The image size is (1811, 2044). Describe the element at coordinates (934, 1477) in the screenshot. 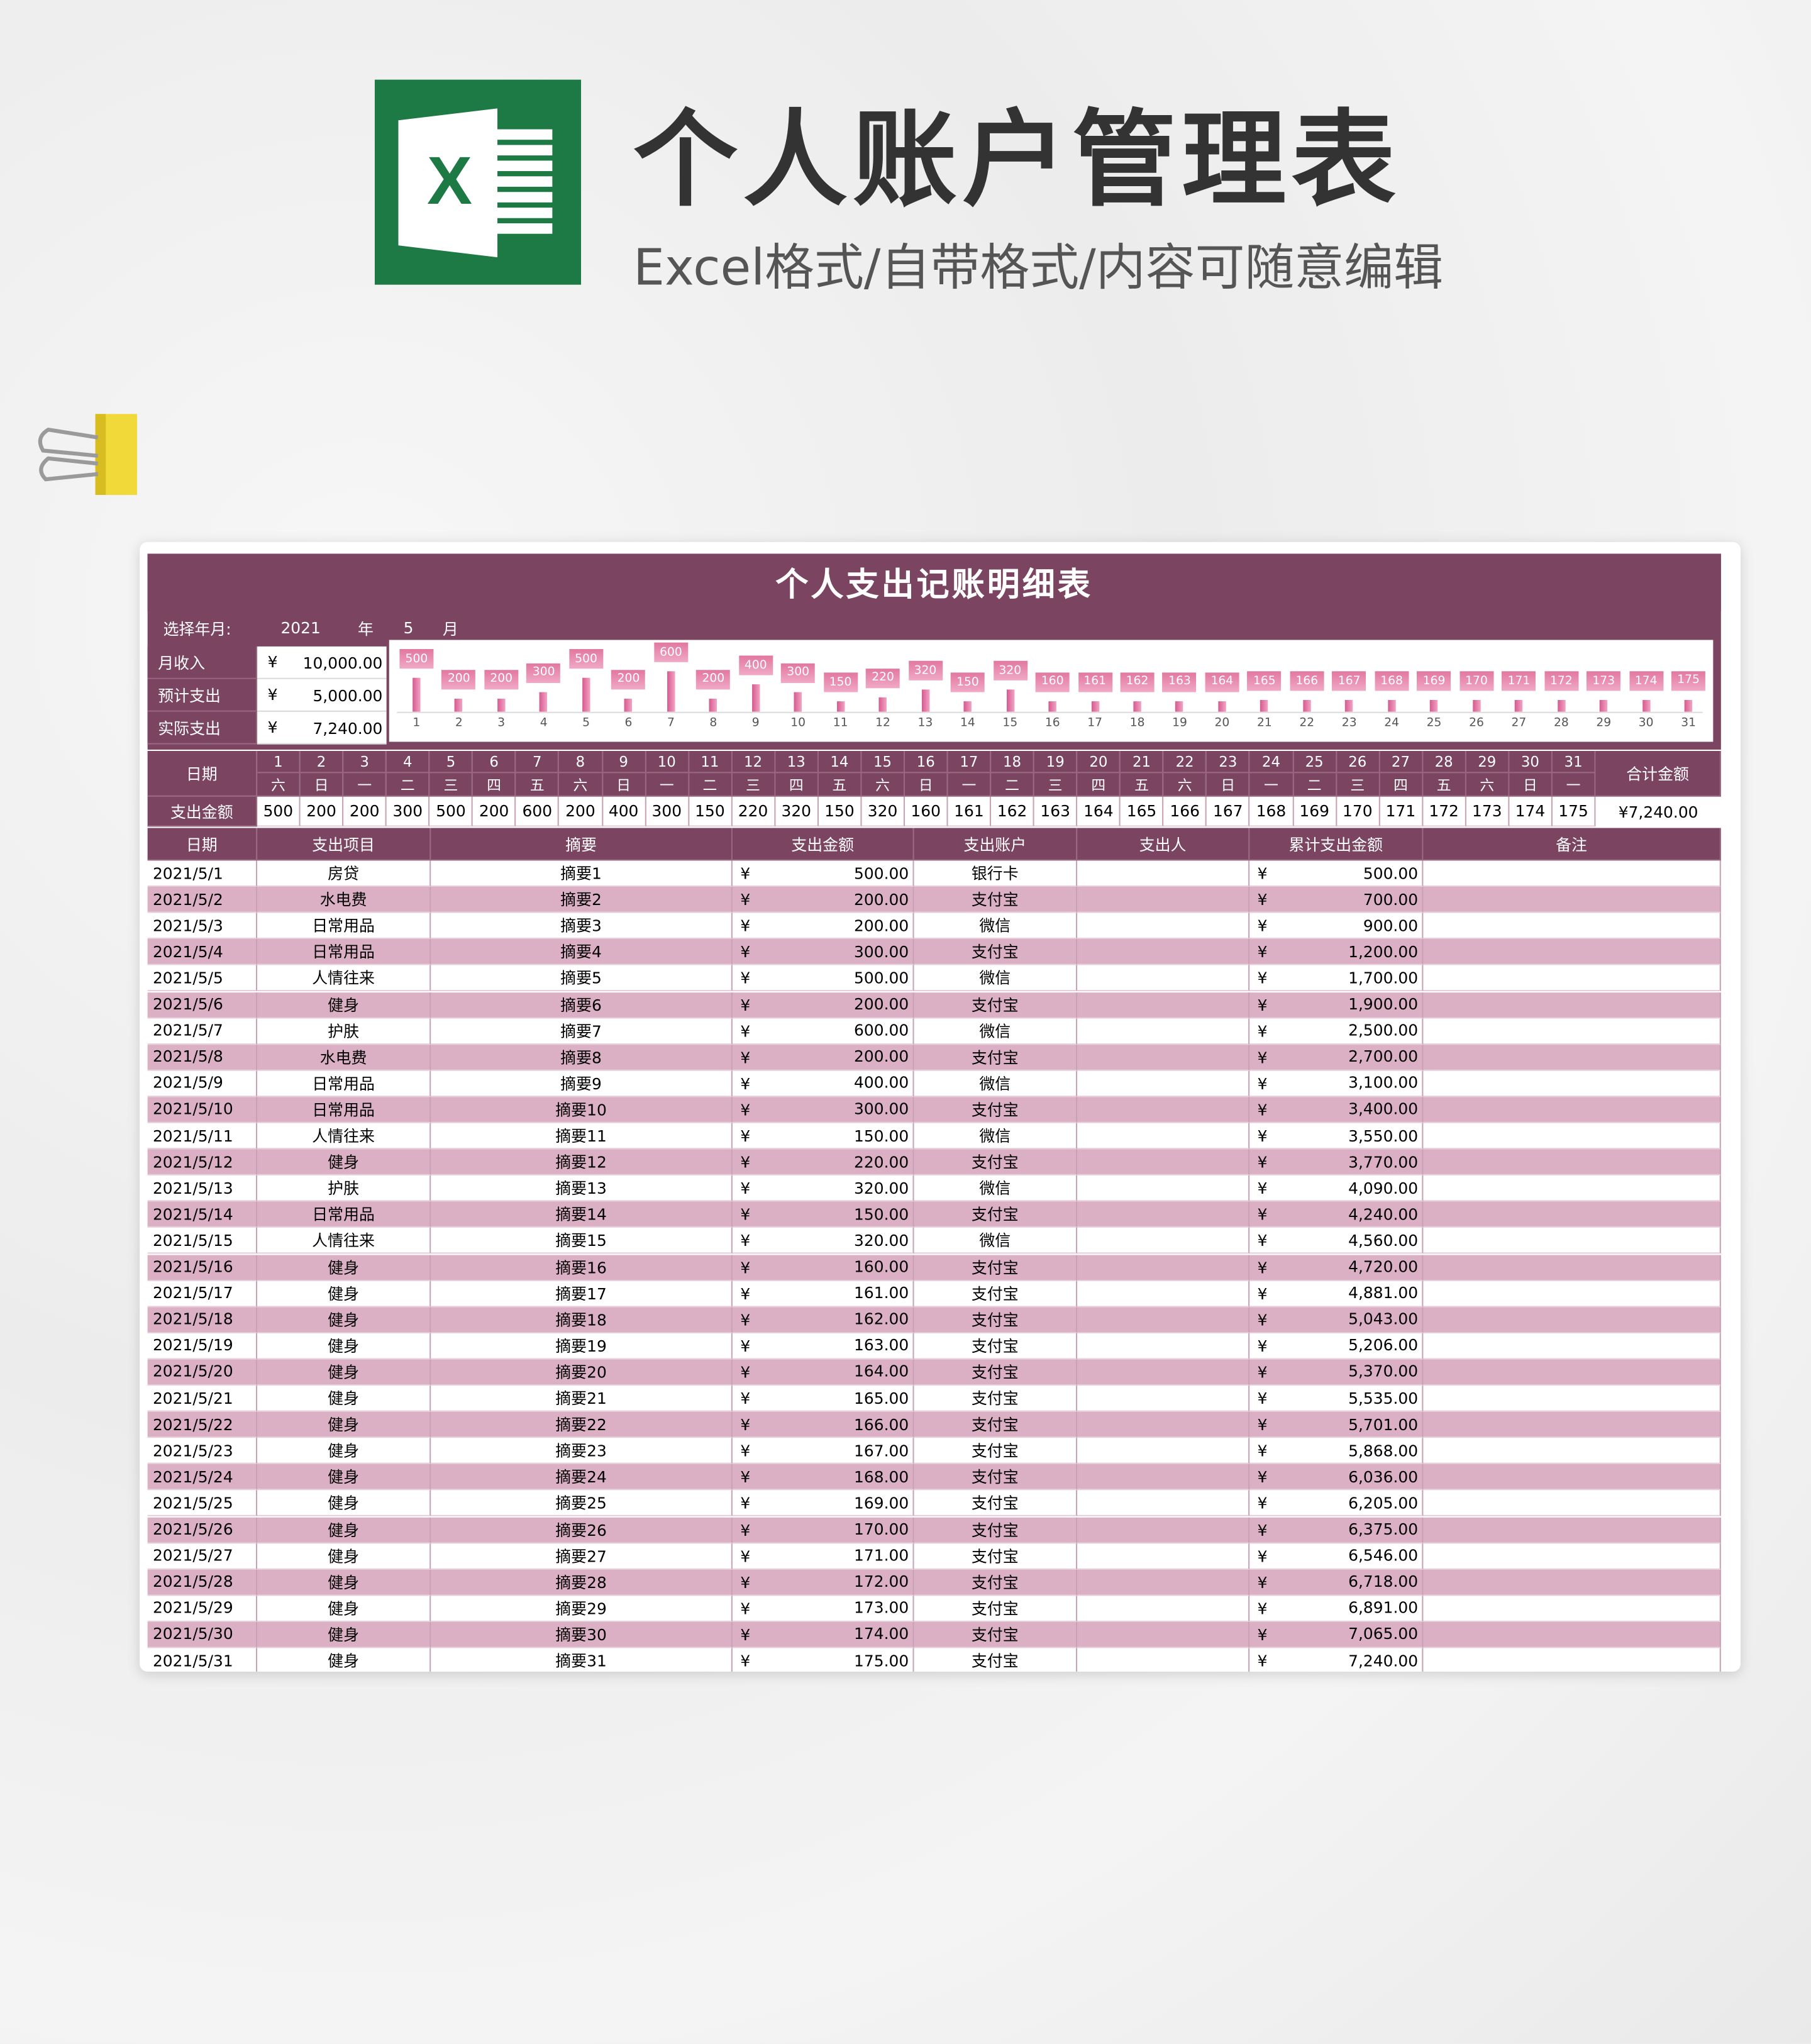

I see `table-row: 2021/5/24 健身 摘要24 168.00 ¥ 支付宝 6,036.00 ¥` at that location.